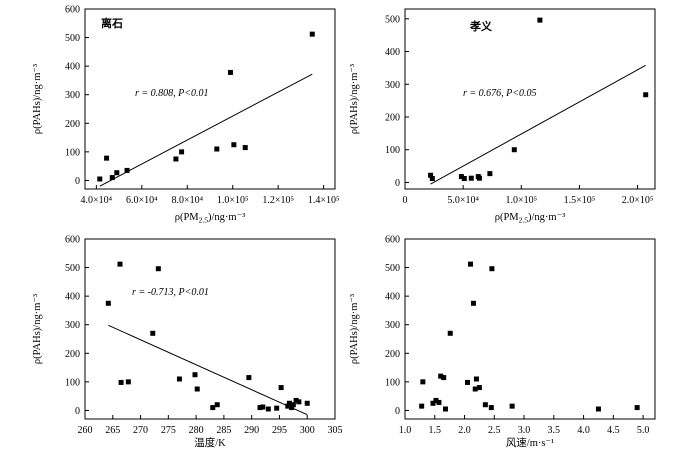 Image resolution: width=700 pixels, height=454 pixels. Describe the element at coordinates (279, 430) in the screenshot. I see `x-tick-label: 295` at that location.